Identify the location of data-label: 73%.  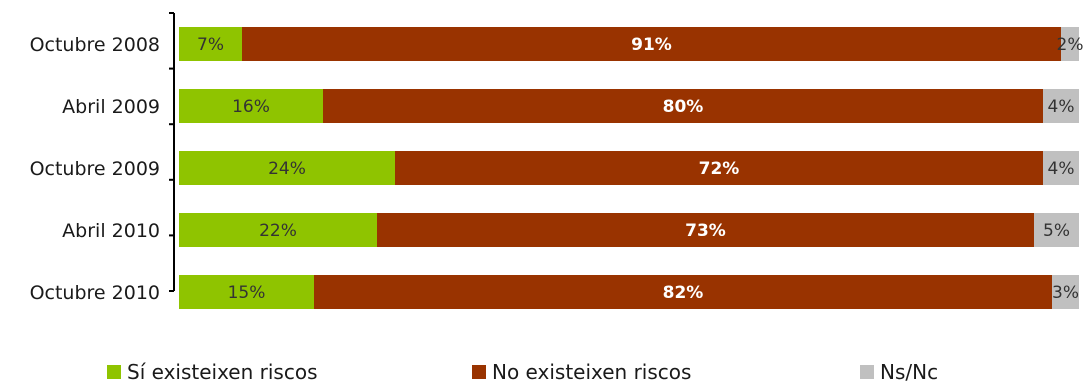
(705, 231).